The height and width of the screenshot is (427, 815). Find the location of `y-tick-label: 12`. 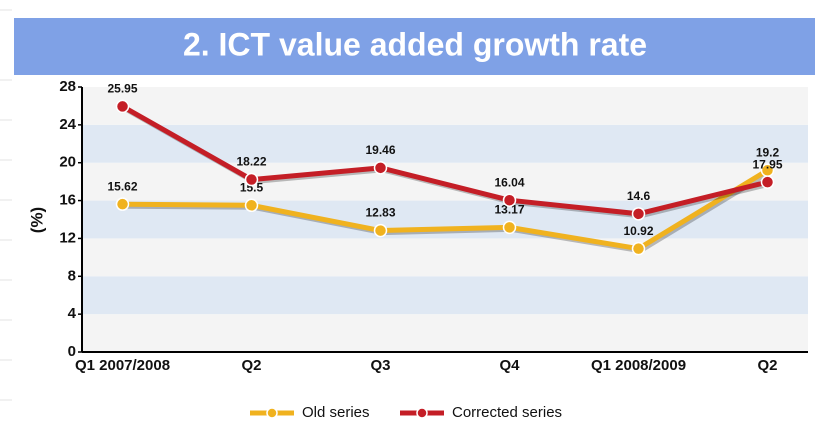

y-tick-label: 12 is located at coordinates (67, 237).